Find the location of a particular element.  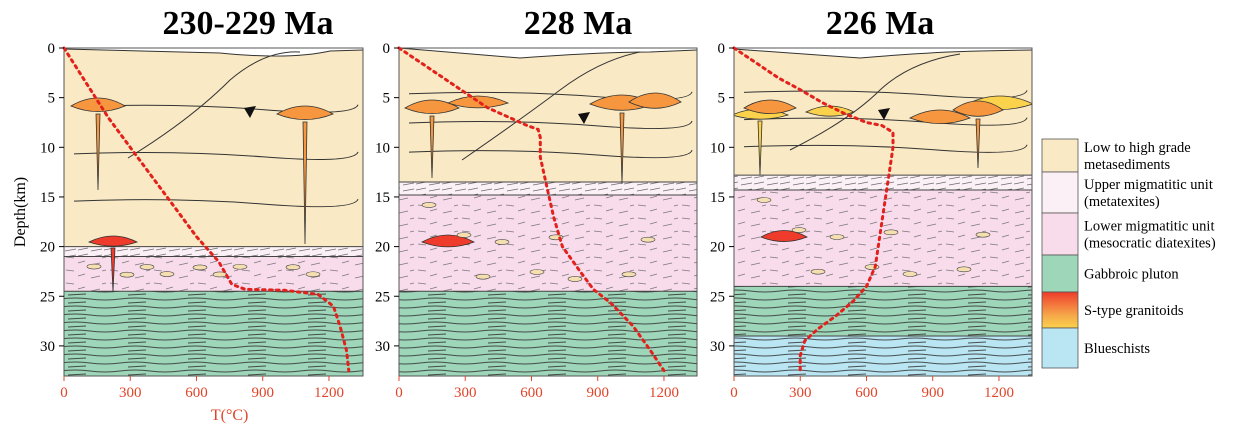

temp-axis-label: T(°C) is located at coordinates (230, 415).